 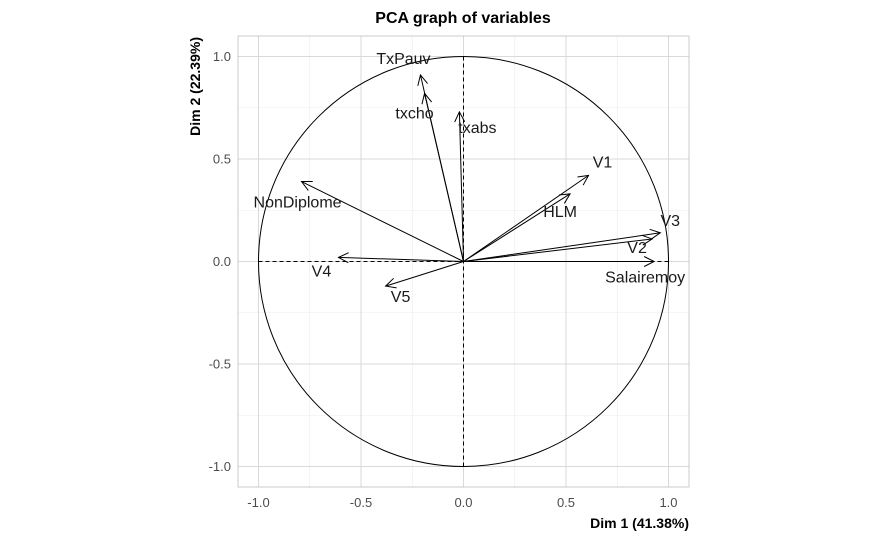 I want to click on x-tick-label: -1.0, so click(x=258, y=502).